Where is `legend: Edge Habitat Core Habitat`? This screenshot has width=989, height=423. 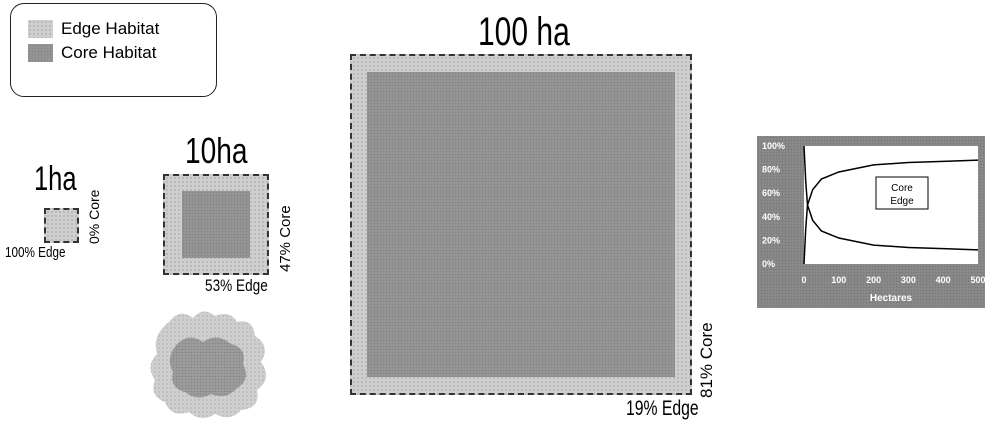 legend: Edge Habitat Core Habitat is located at coordinates (113, 50).